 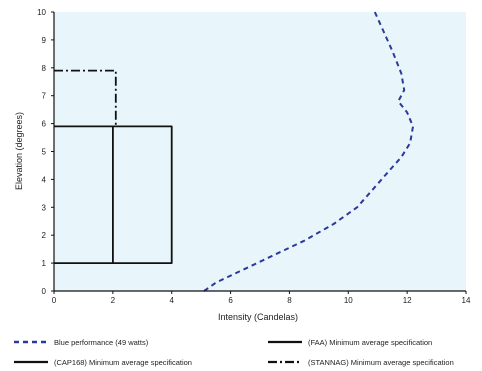 I want to click on x-tick-label: 8, so click(x=289, y=300).